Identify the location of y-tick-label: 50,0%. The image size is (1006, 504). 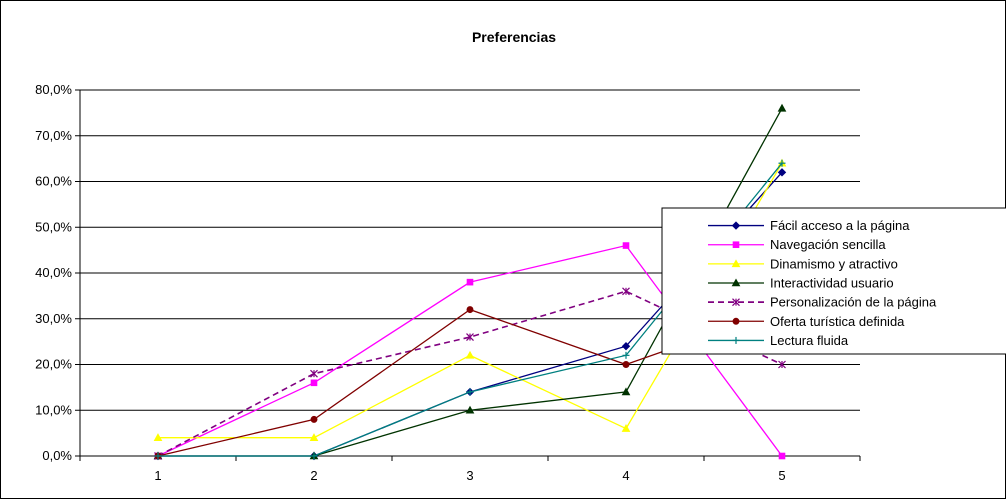
(53, 226).